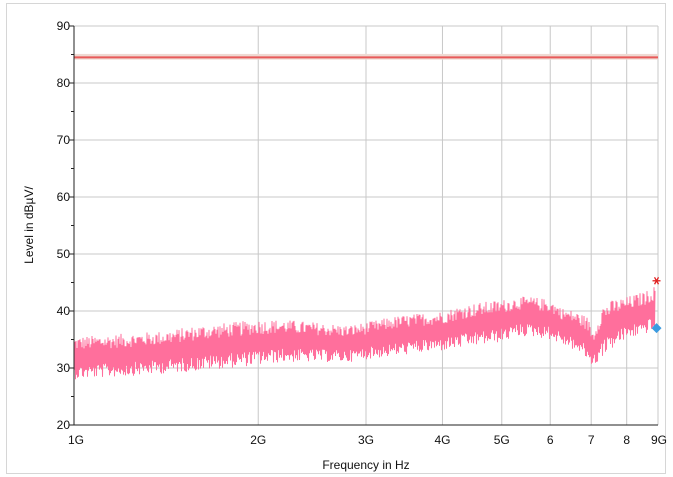 The height and width of the screenshot is (477, 673). Describe the element at coordinates (626, 440) in the screenshot. I see `x-tick-label: 8` at that location.